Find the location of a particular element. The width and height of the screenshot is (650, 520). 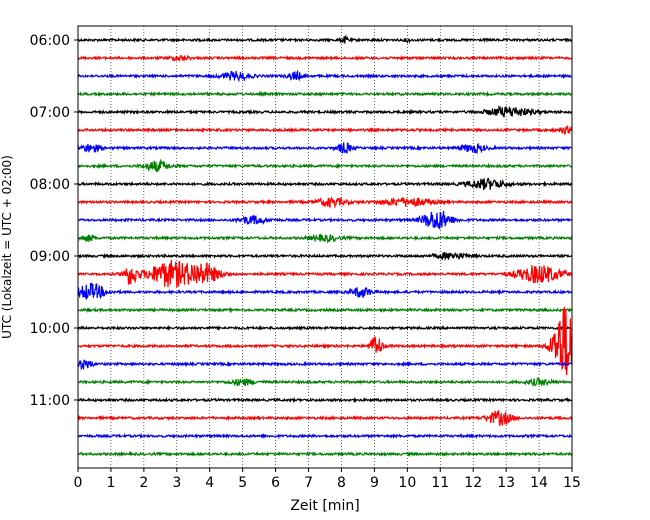

x-tick-label-0: 0 is located at coordinates (78, 483).